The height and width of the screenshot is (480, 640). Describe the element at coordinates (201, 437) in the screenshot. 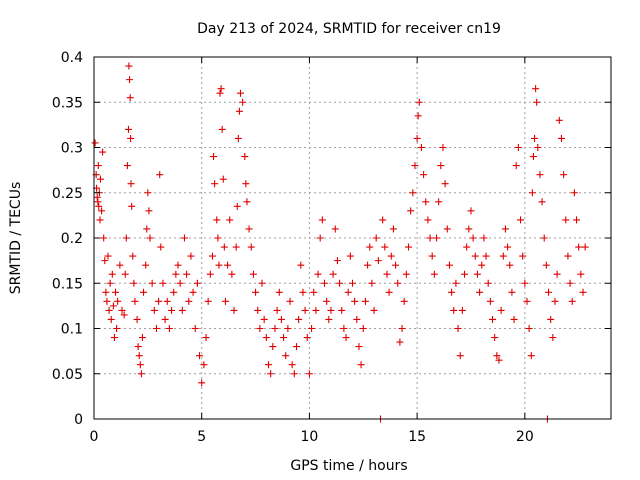

I see `x-tick-label: 5` at that location.